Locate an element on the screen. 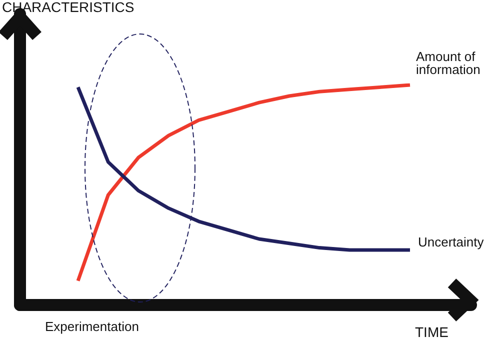  series-label: Uncertainty is located at coordinates (451, 242).